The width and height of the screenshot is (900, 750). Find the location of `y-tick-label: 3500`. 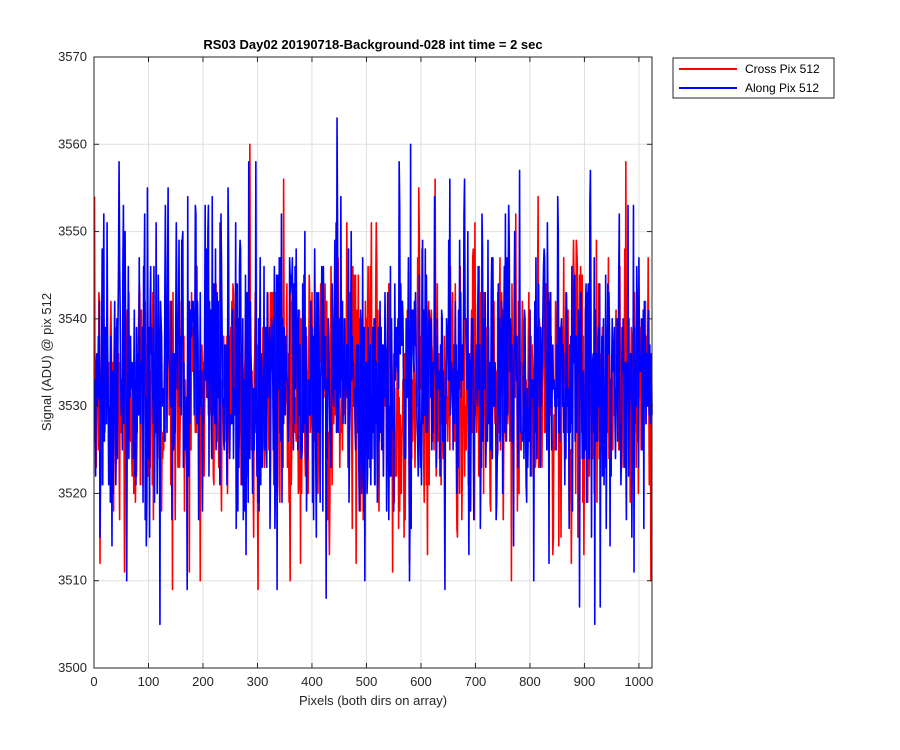

y-tick-label: 3500 is located at coordinates (72, 667).